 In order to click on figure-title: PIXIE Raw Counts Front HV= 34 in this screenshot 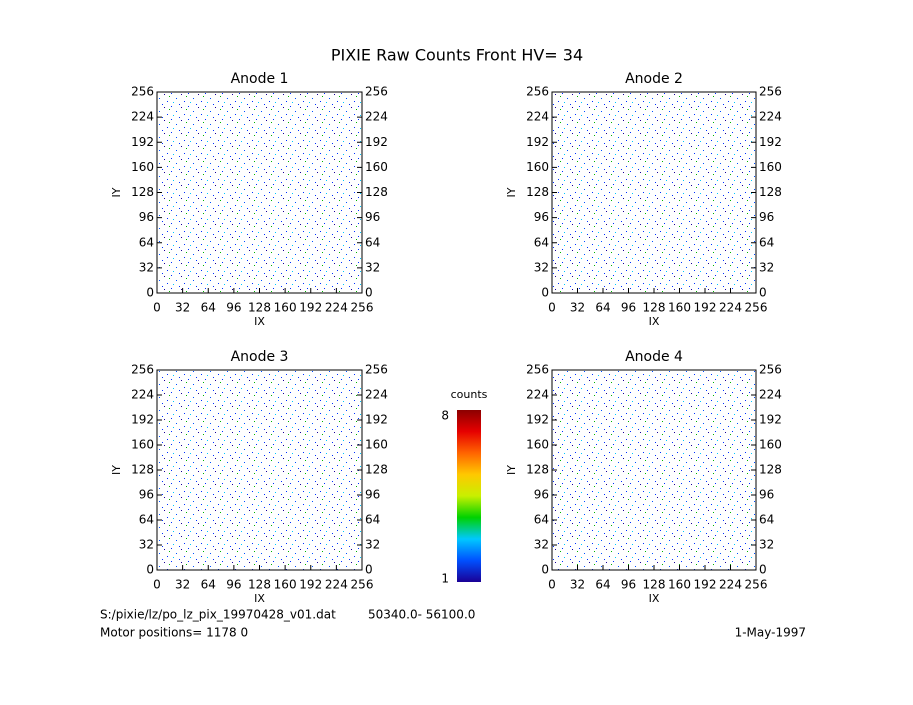, I will do `click(457, 55)`.